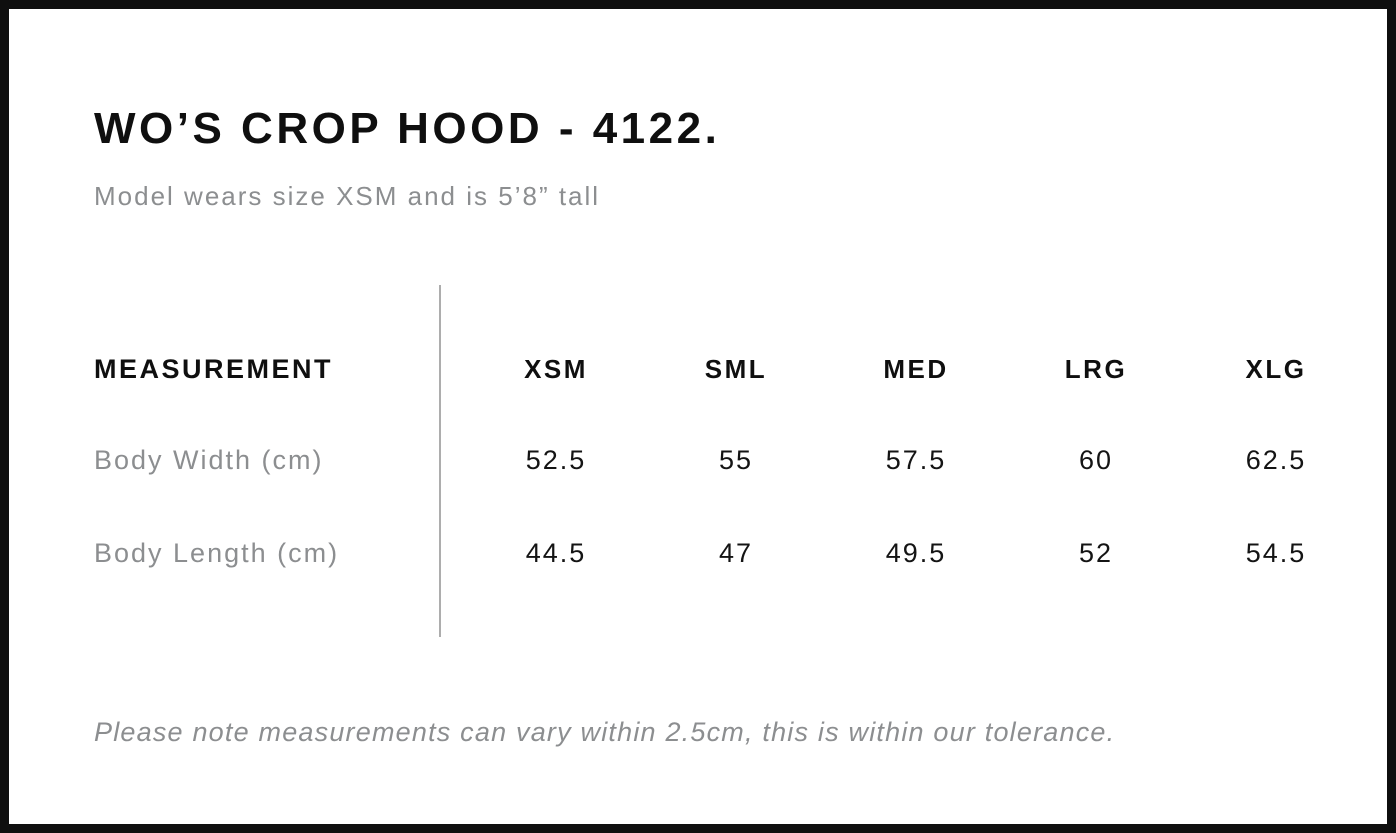 The height and width of the screenshot is (833, 1396). What do you see at coordinates (217, 553) in the screenshot?
I see `row-label-body-length: Body Length (cm)` at bounding box center [217, 553].